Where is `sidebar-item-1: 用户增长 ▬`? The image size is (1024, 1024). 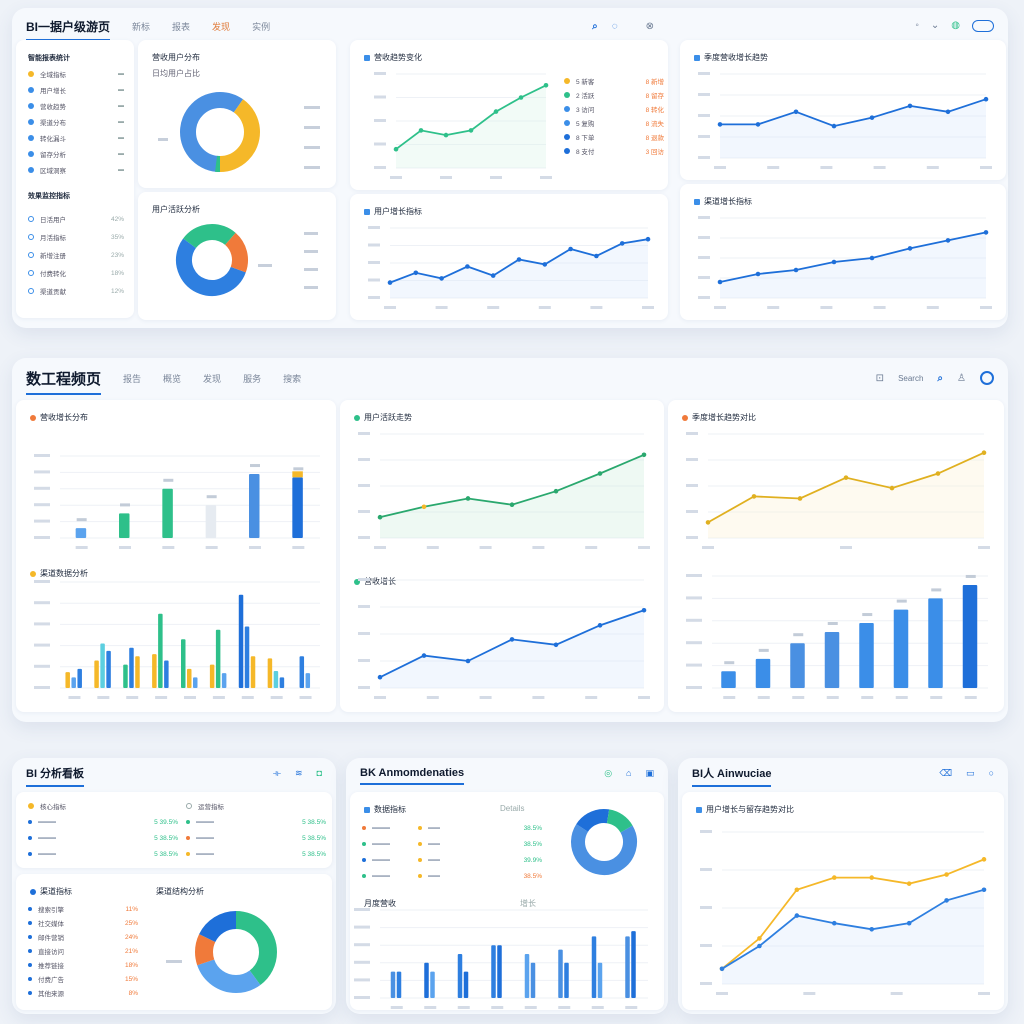 sidebar-item-1: 用户增长 ▬ is located at coordinates (76, 90).